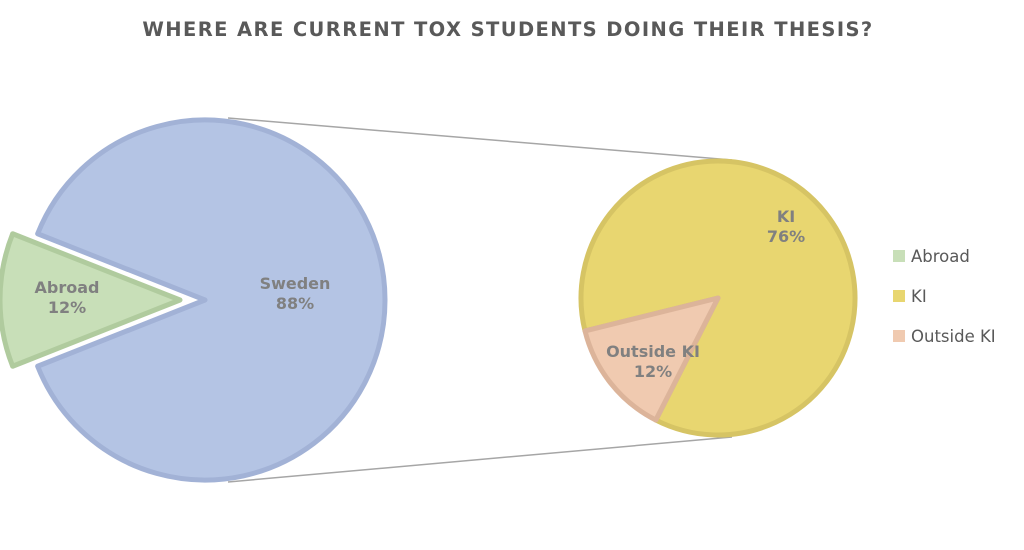 Image resolution: width=1024 pixels, height=550 pixels. I want to click on primary-pie-labels: Sweden 88% Abroad 12%, so click(183, 295).